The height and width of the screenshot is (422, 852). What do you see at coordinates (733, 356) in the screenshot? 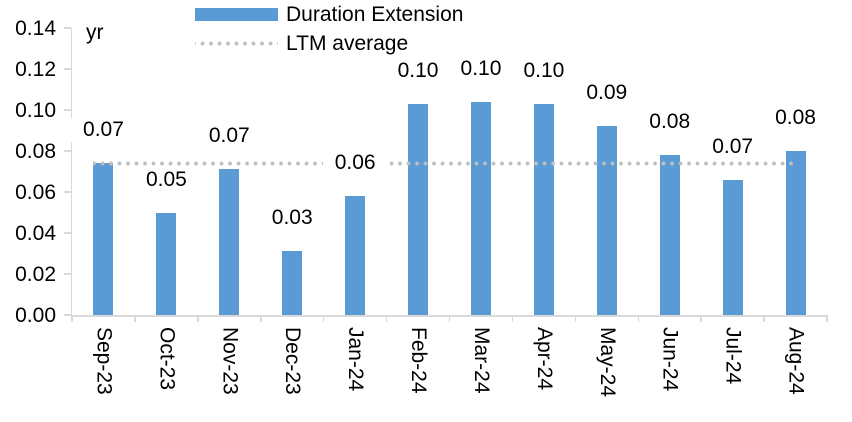
I see `x-axis-label: Jul-24` at bounding box center [733, 356].